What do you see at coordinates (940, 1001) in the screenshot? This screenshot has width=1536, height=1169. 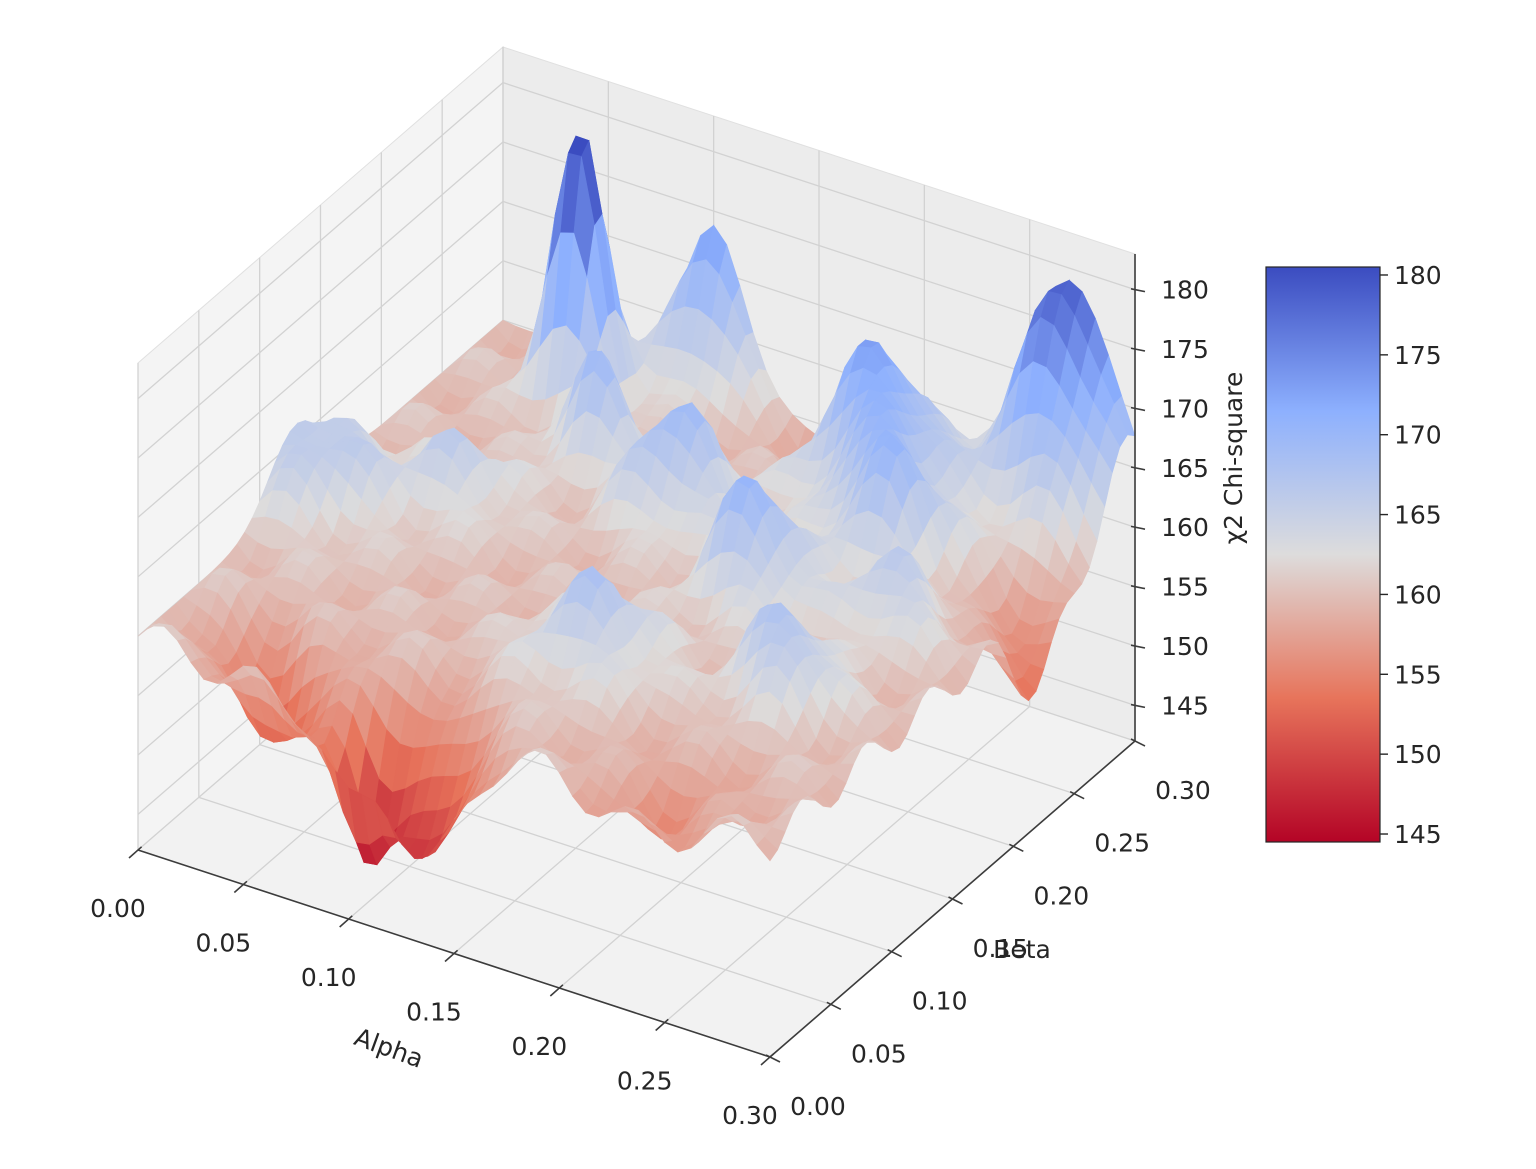 I see `y-tick-label: 0.10` at bounding box center [940, 1001].